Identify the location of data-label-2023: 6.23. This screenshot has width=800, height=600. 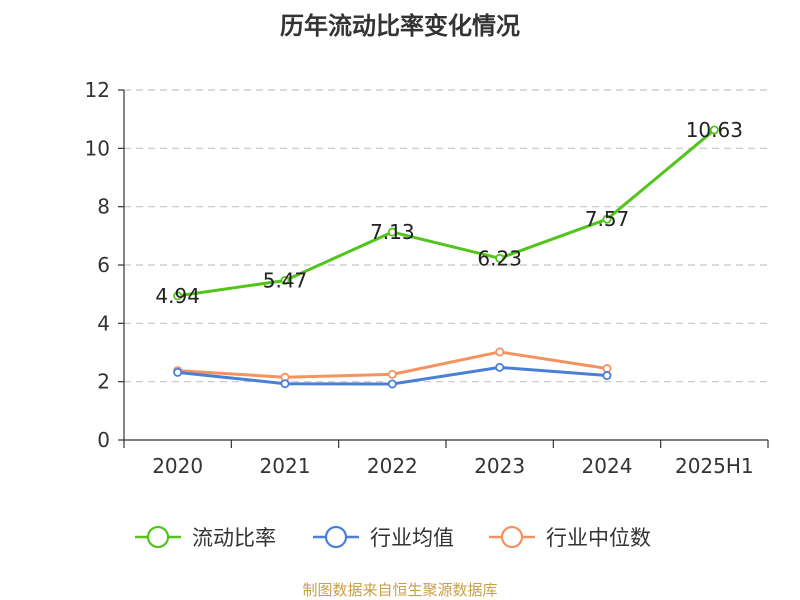
(499, 258).